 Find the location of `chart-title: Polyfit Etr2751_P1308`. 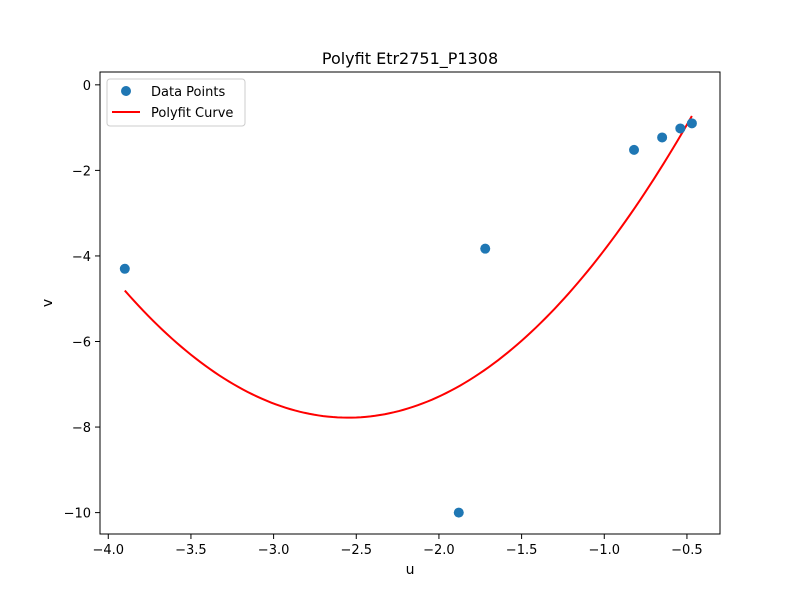

chart-title: Polyfit Etr2751_P1308 is located at coordinates (410, 59).